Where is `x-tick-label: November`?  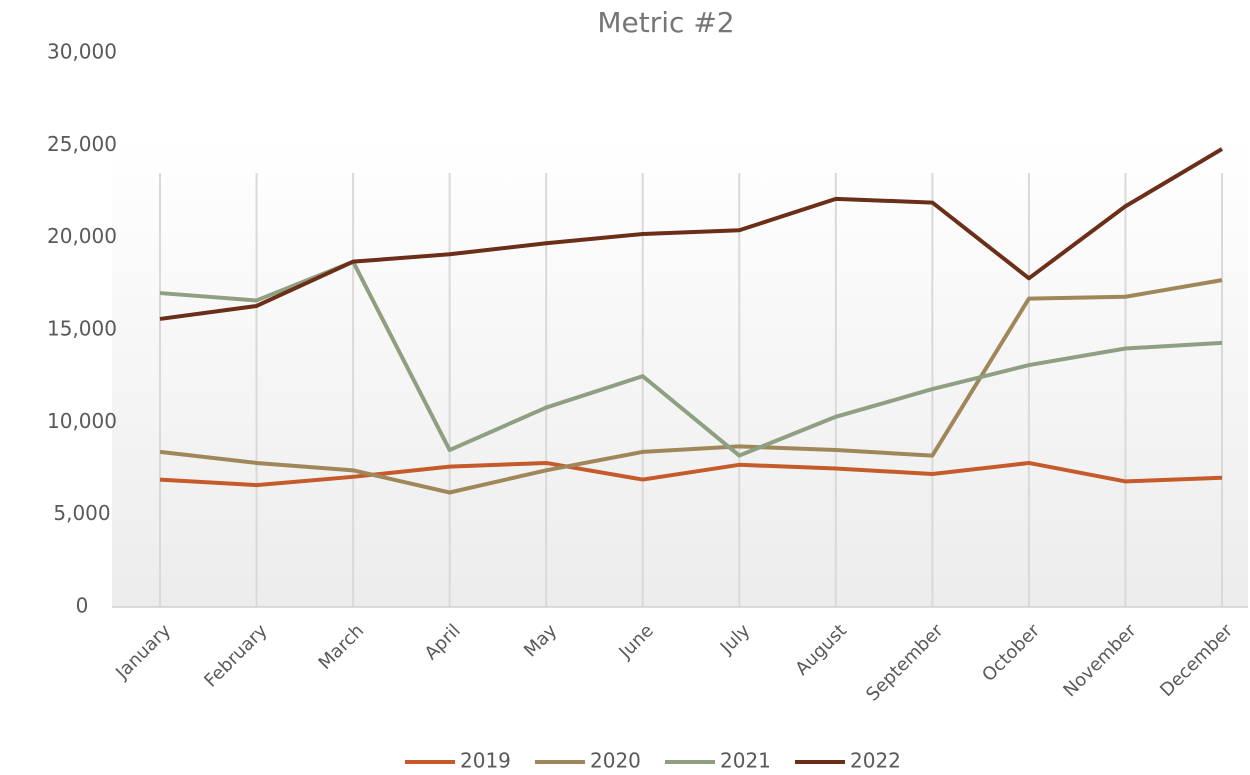 x-tick-label: November is located at coordinates (1099, 660).